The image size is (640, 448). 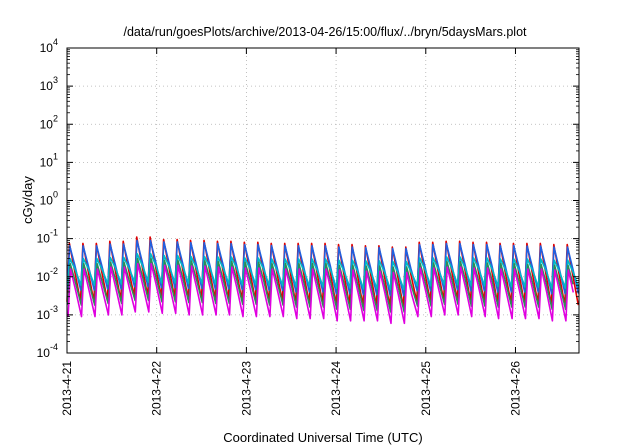 I want to click on x-axis-label: Coordinated Universal Time (UTC), so click(x=322, y=437).